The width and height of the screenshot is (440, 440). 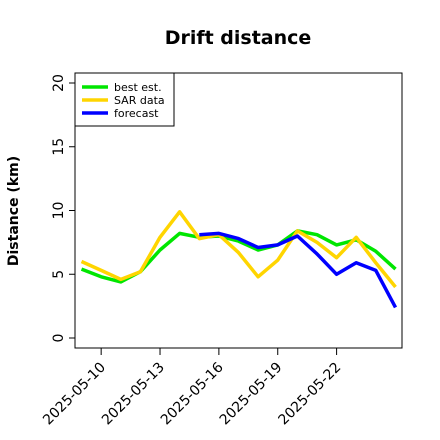 I want to click on legend-box, so click(x=124, y=99).